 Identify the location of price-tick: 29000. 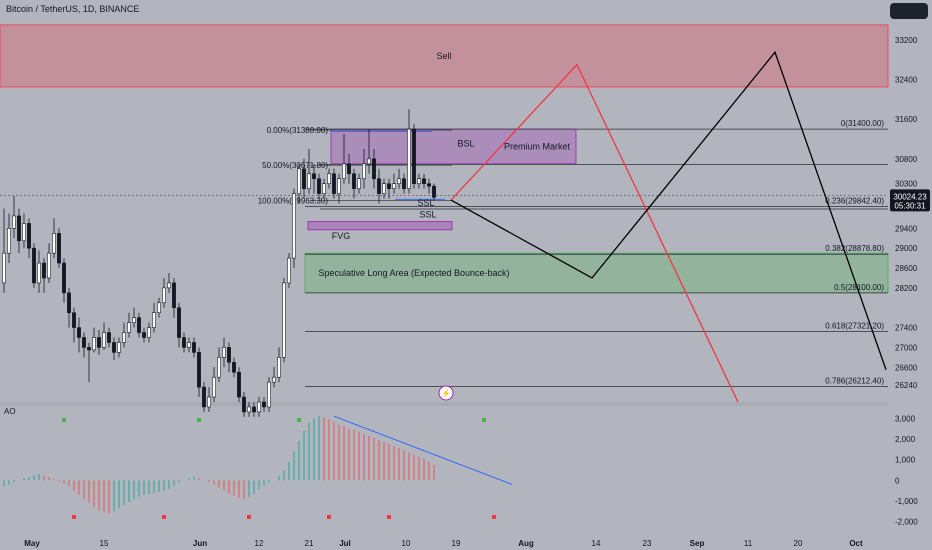
(906, 248).